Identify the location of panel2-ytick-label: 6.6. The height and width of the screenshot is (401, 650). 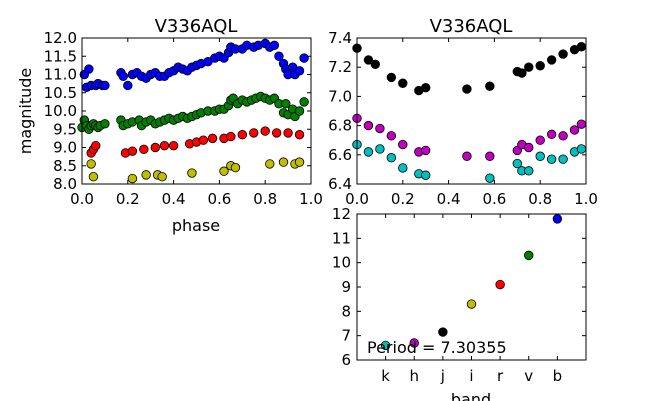
(340, 155).